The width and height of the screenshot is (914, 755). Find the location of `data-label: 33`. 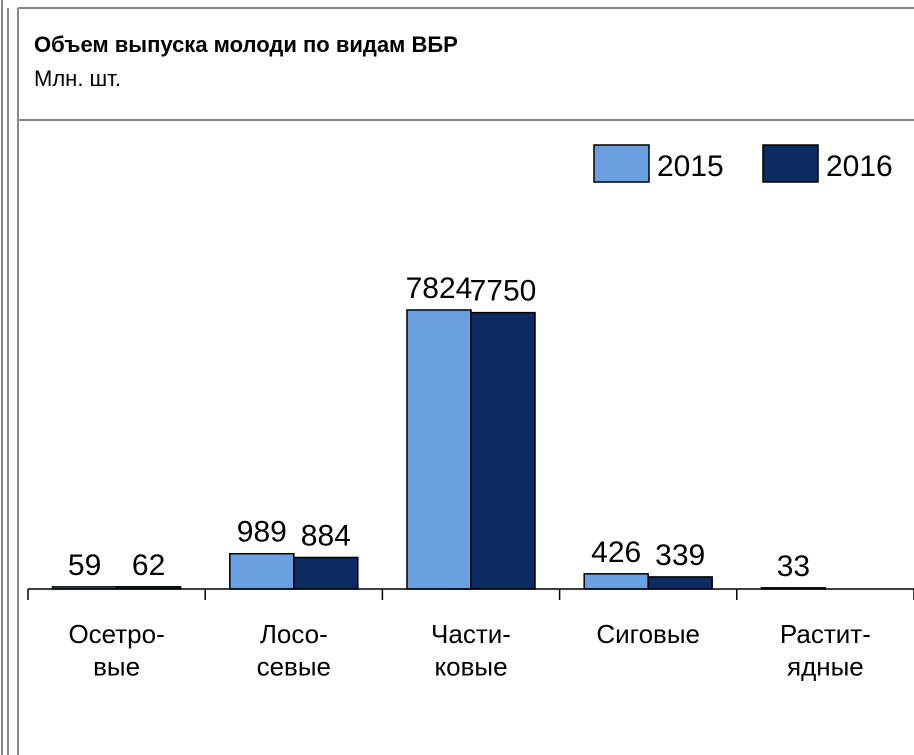

data-label: 33 is located at coordinates (793, 566).